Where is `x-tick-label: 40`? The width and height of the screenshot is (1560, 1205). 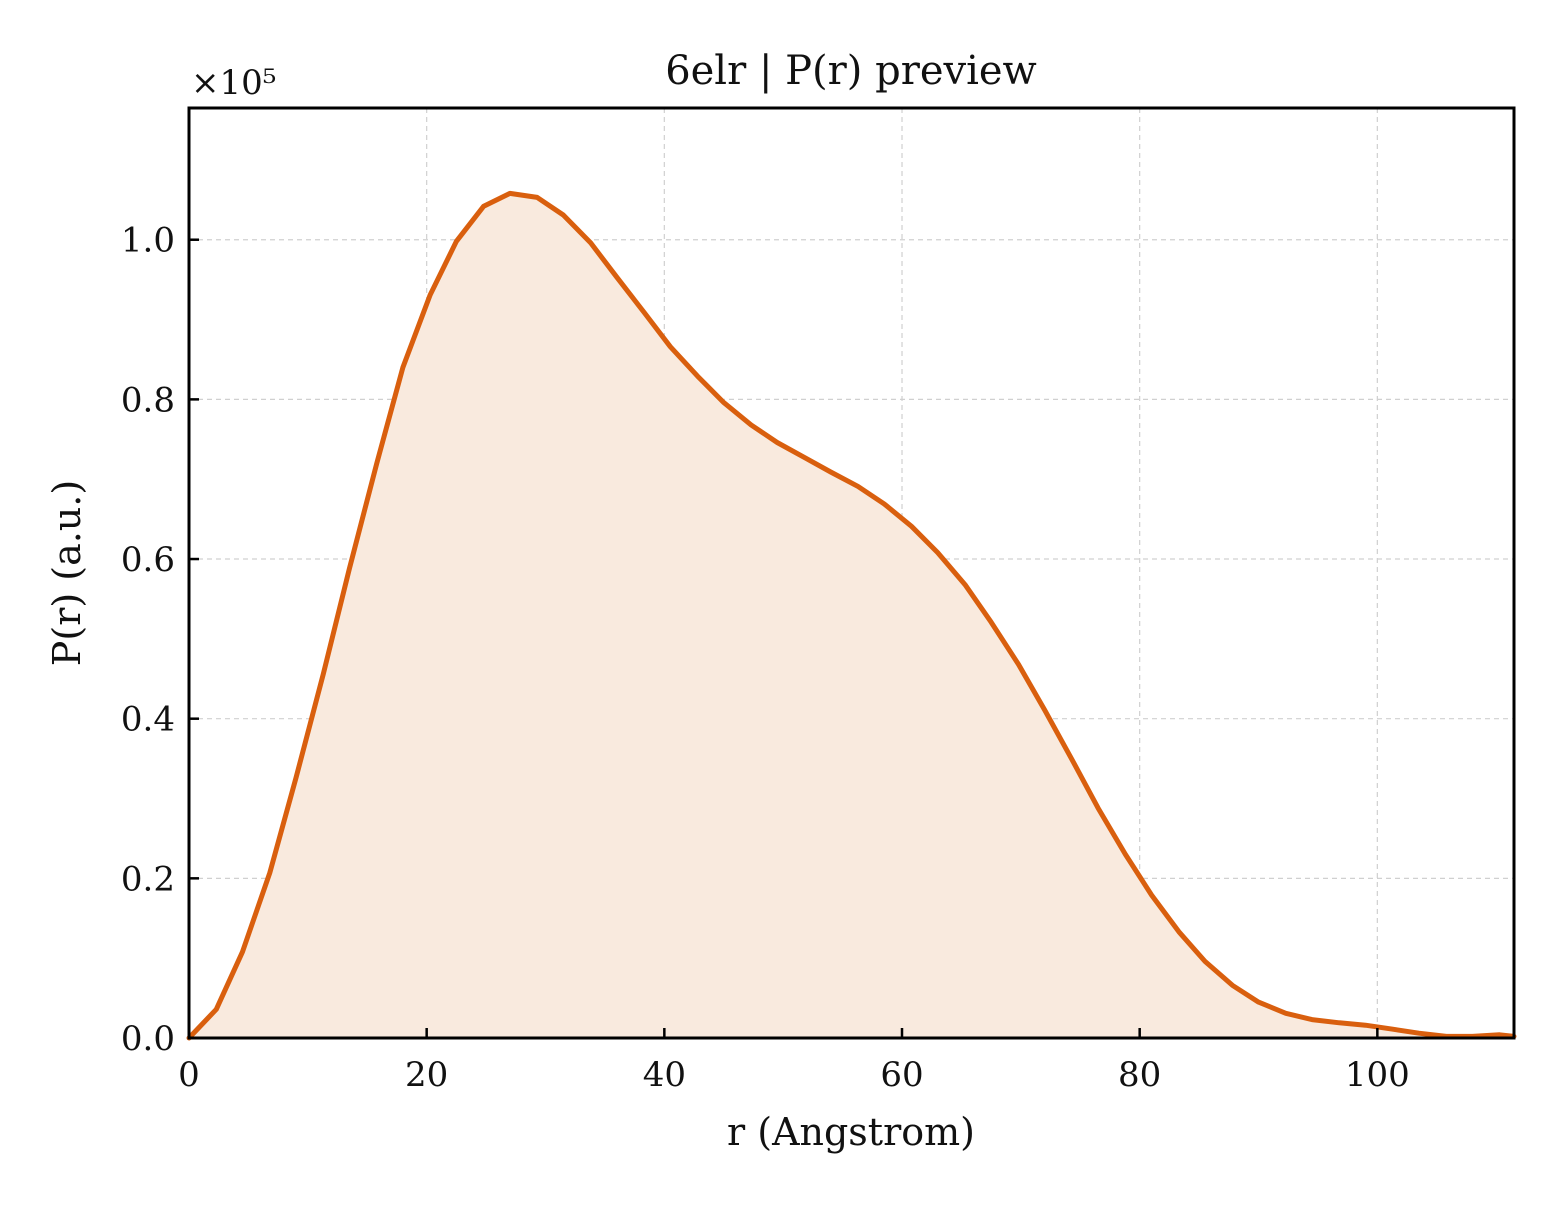
x-tick-label: 40 is located at coordinates (664, 1075).